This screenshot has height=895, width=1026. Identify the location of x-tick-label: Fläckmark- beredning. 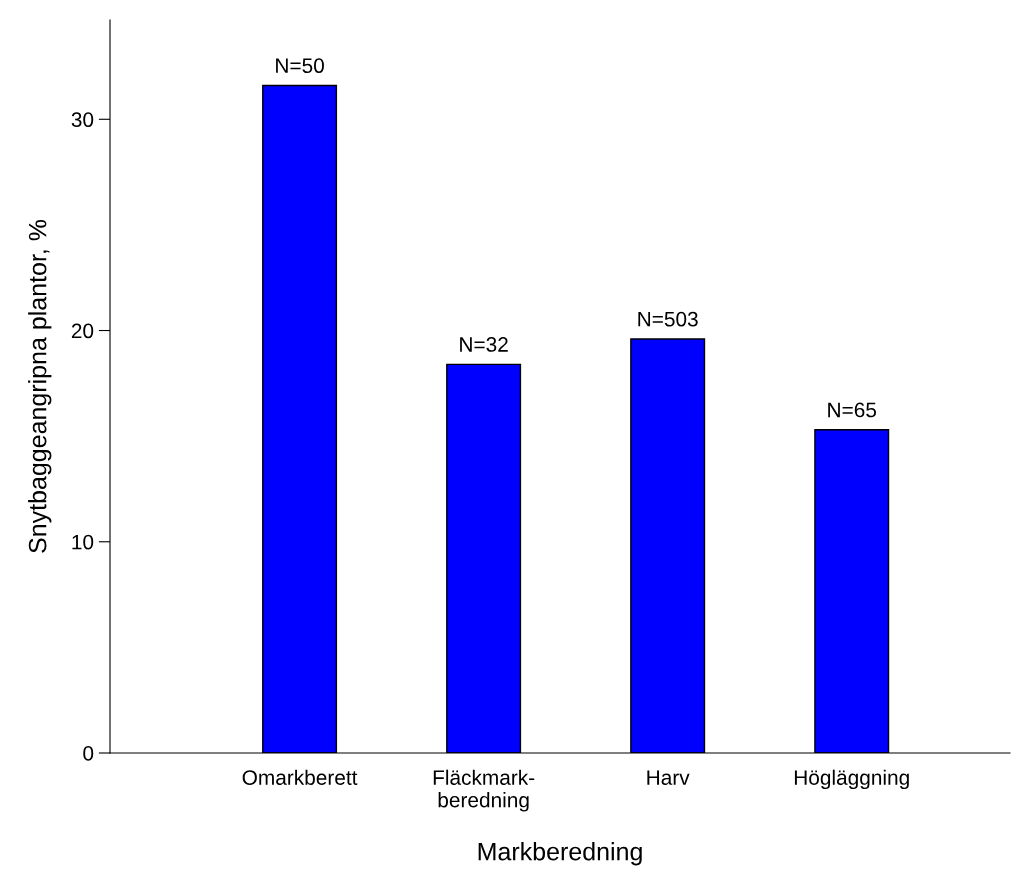
(484, 790).